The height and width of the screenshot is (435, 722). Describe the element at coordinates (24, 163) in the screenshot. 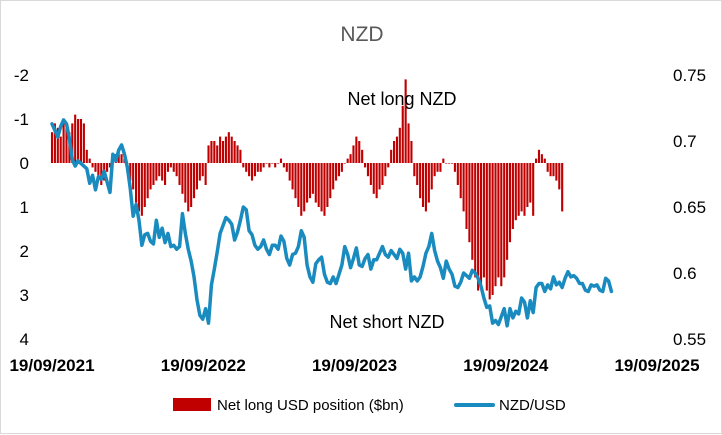

I see `left-tick-label: 0` at that location.